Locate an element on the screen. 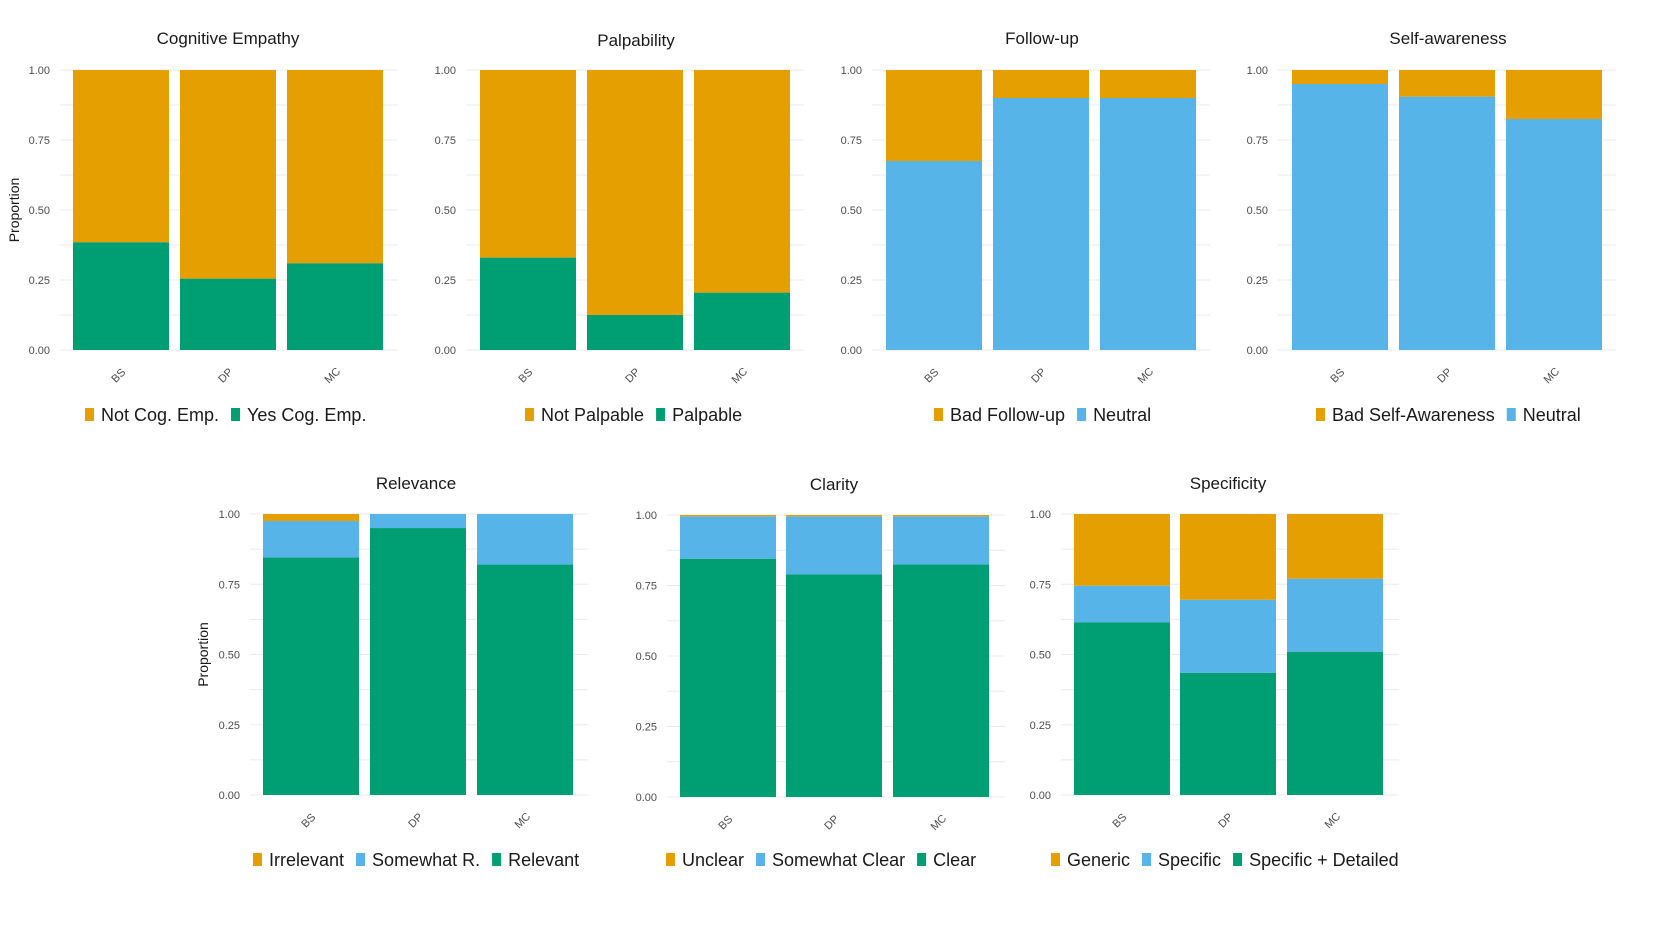 The width and height of the screenshot is (1661, 934). bar-mc-relevant is located at coordinates (525, 679).